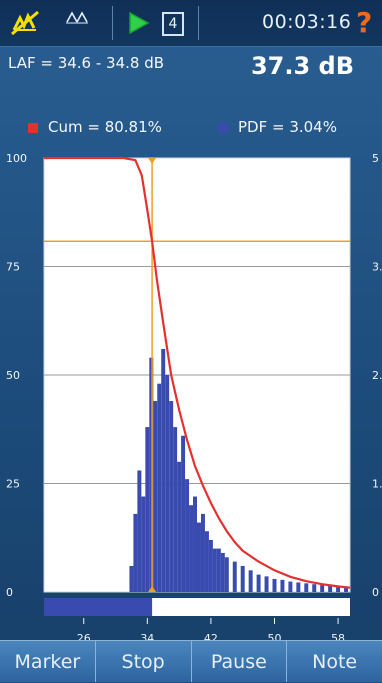 This screenshot has height=683, width=382. I want to click on legend-pdf-label: PDF = 3.04%, so click(287, 127).